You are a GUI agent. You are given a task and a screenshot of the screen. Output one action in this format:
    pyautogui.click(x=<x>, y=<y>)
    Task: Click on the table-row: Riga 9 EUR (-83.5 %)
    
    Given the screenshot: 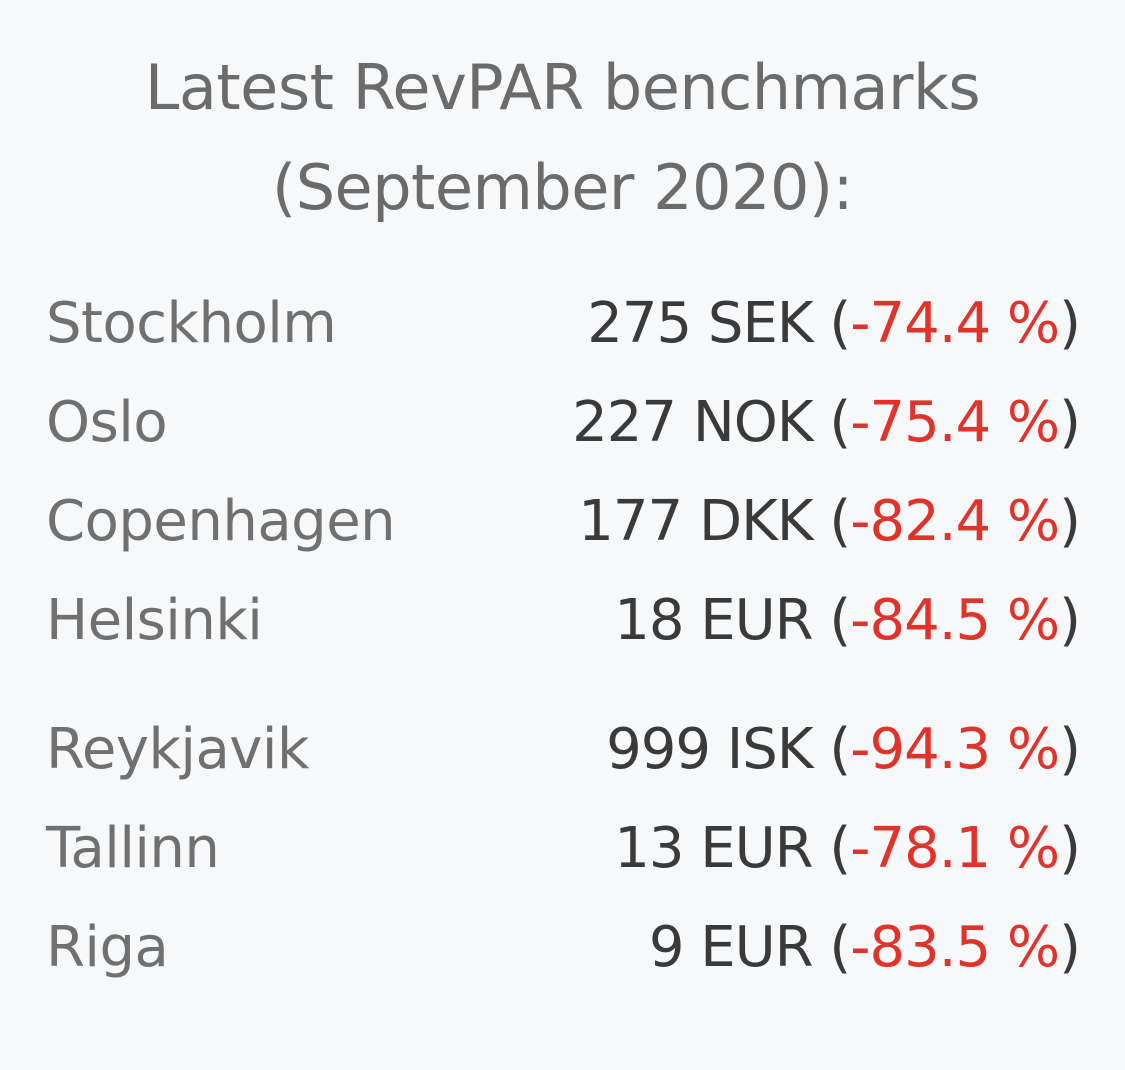 What is the action you would take?
    pyautogui.click(x=563, y=947)
    